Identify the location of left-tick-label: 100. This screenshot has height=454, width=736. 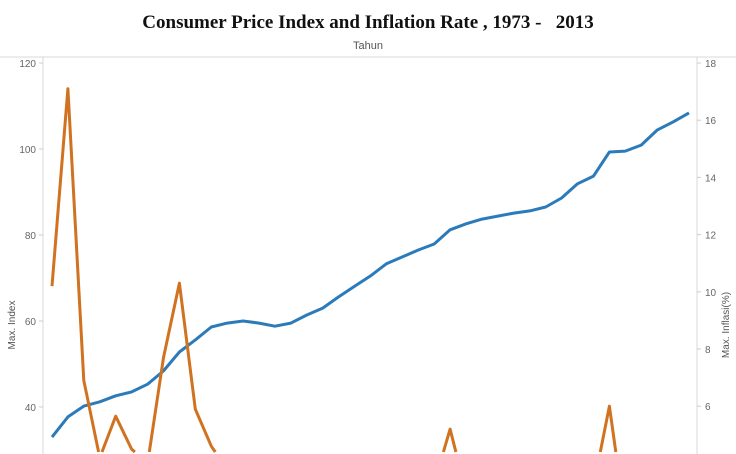
(27, 150).